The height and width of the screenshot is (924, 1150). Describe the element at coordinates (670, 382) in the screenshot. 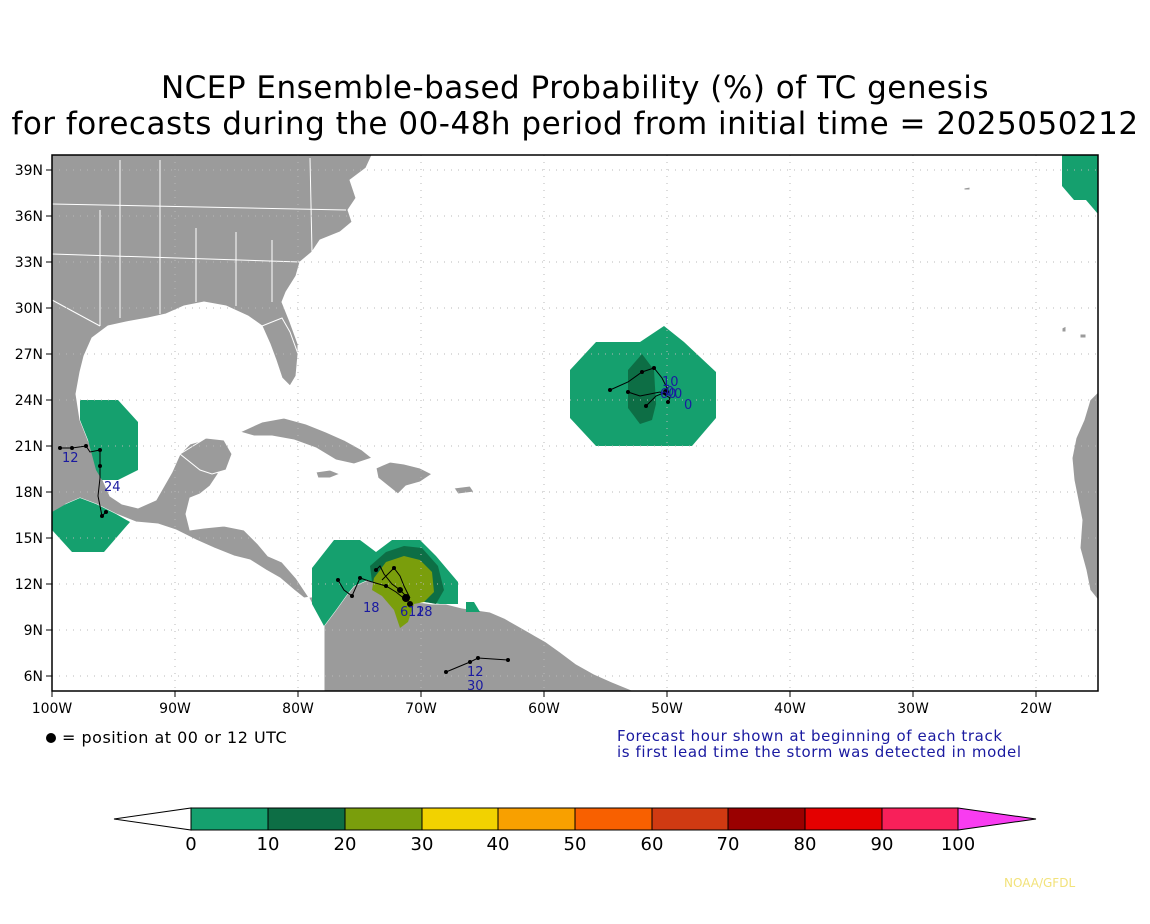

I see `track-label: 10` at that location.